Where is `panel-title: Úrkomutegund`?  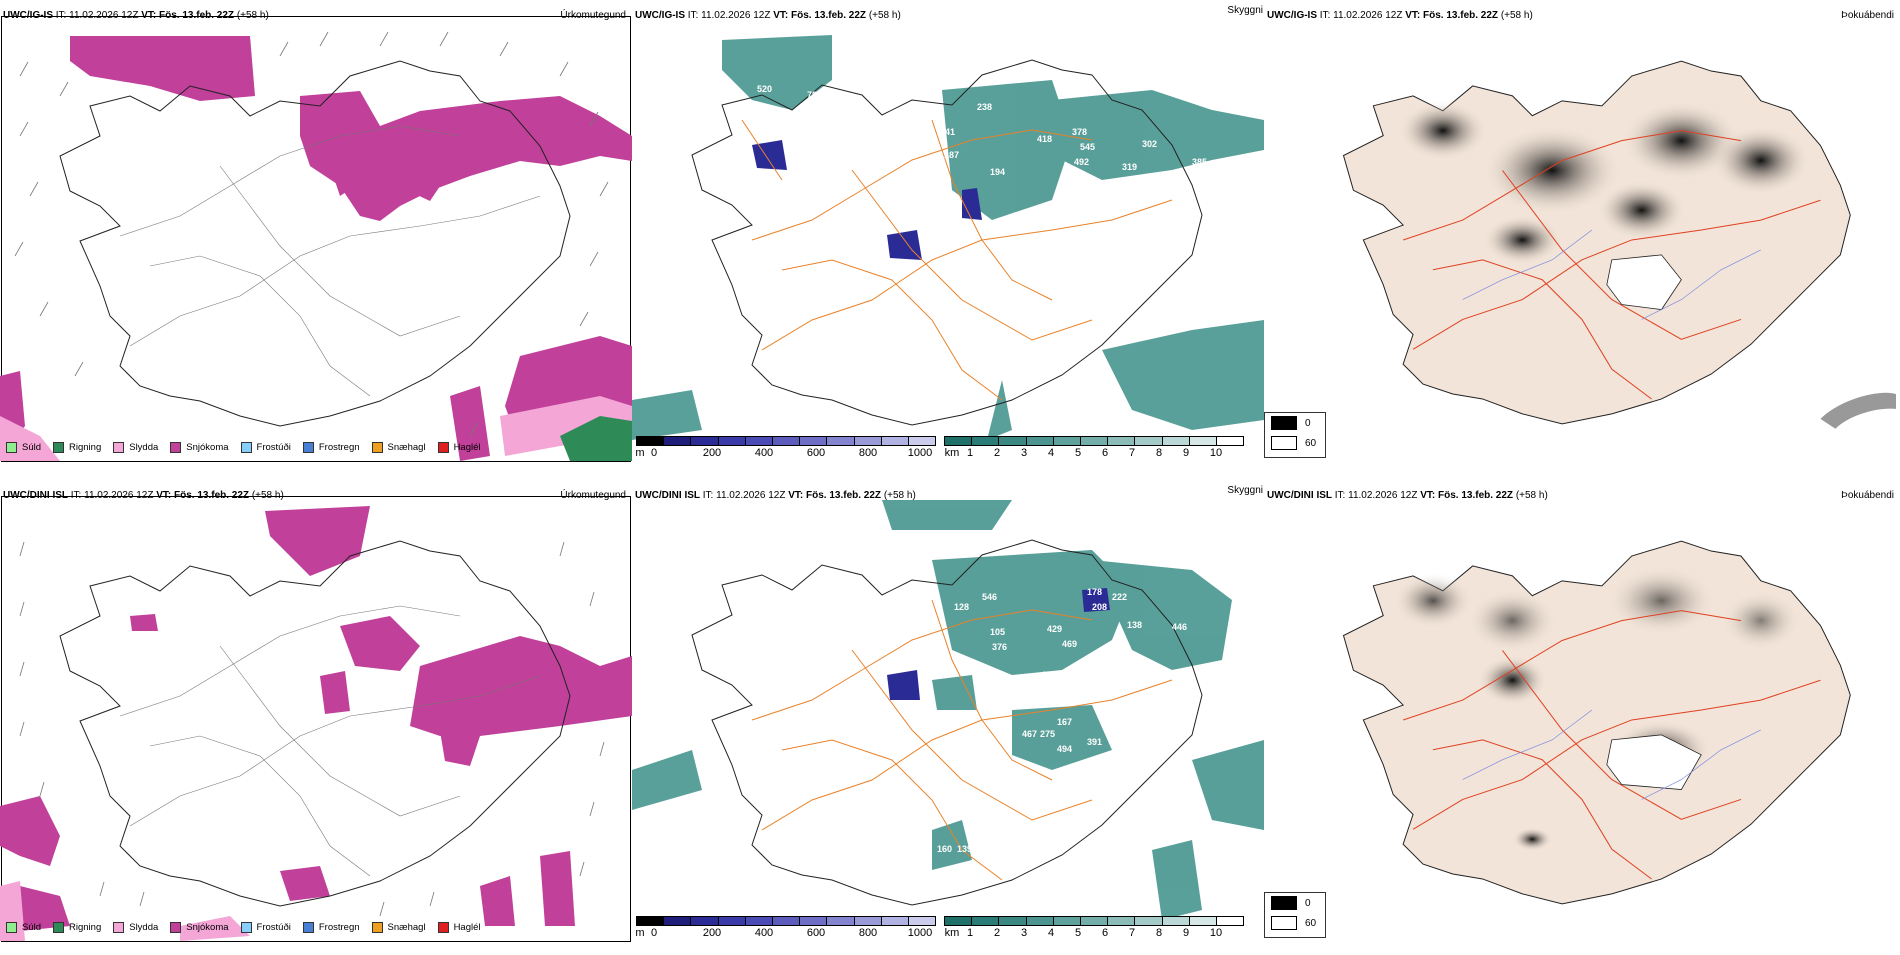 panel-title: Úrkomutegund is located at coordinates (593, 15).